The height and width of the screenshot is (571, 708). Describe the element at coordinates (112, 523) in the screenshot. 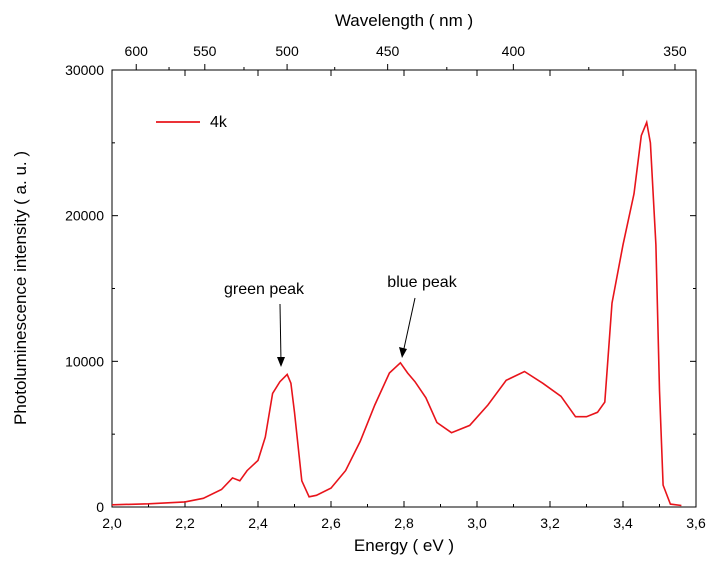

I see `x-tick-label: 2,0` at that location.